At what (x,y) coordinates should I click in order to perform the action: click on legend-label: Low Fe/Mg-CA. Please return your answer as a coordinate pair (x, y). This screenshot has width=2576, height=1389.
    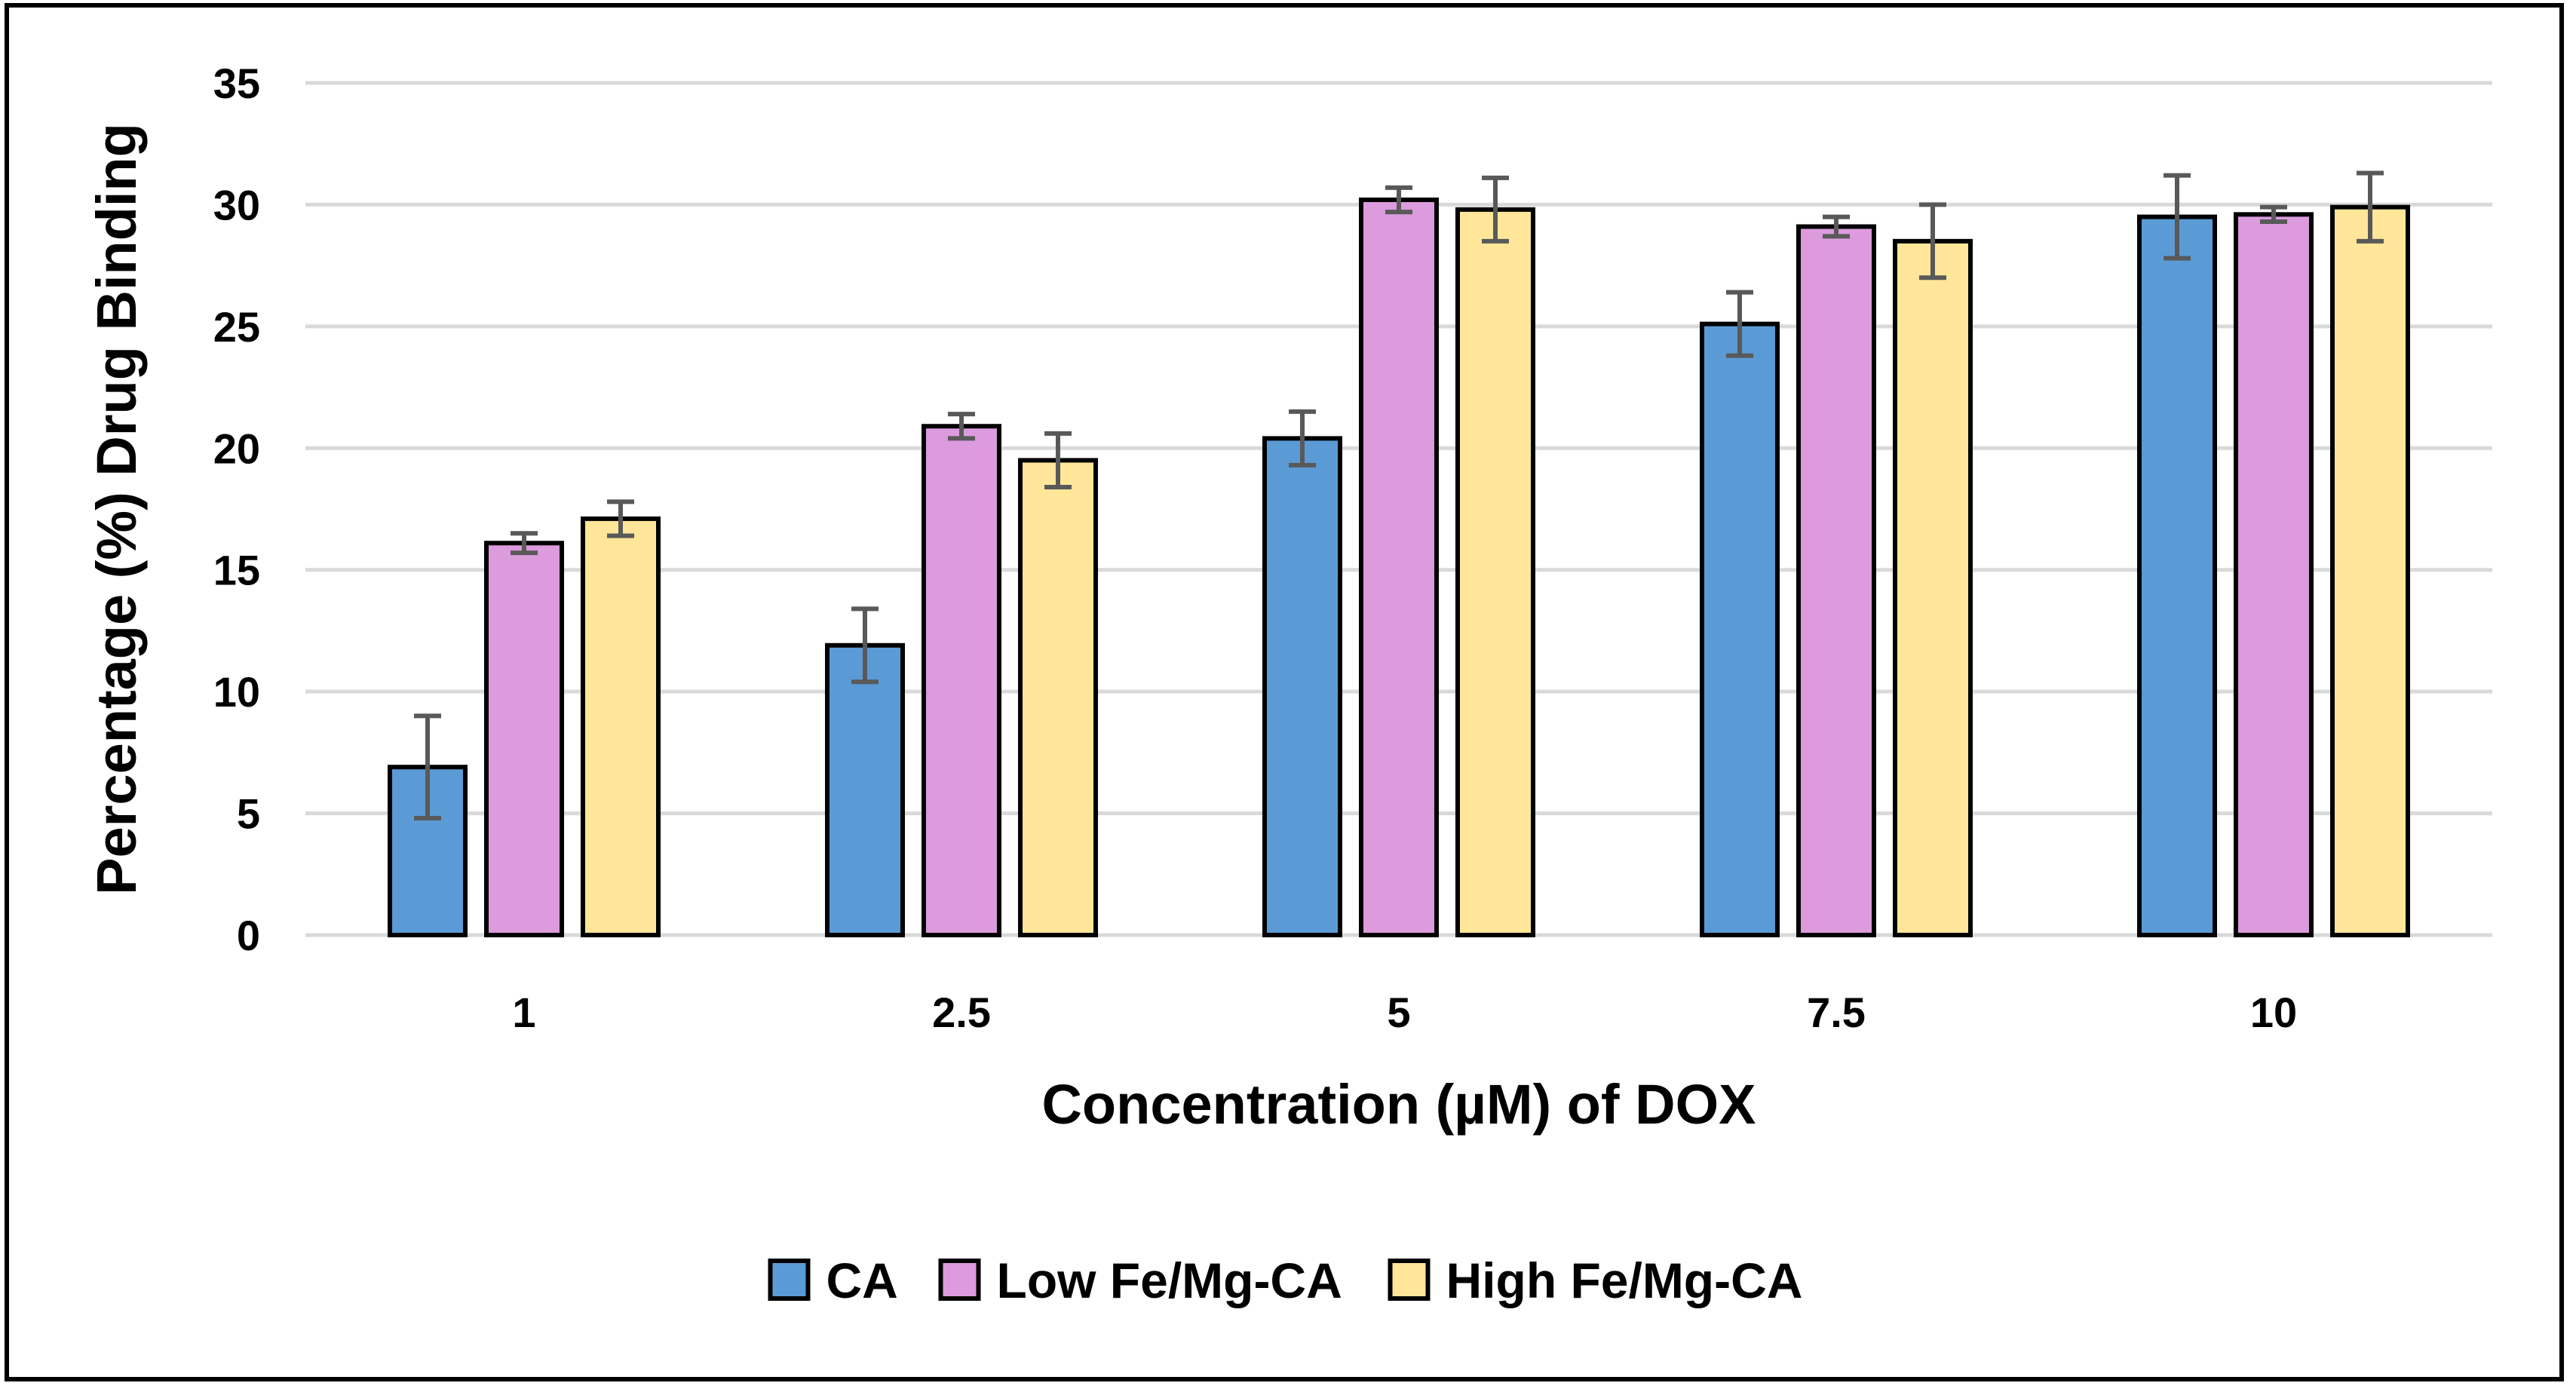
    Looking at the image, I should click on (1169, 1280).